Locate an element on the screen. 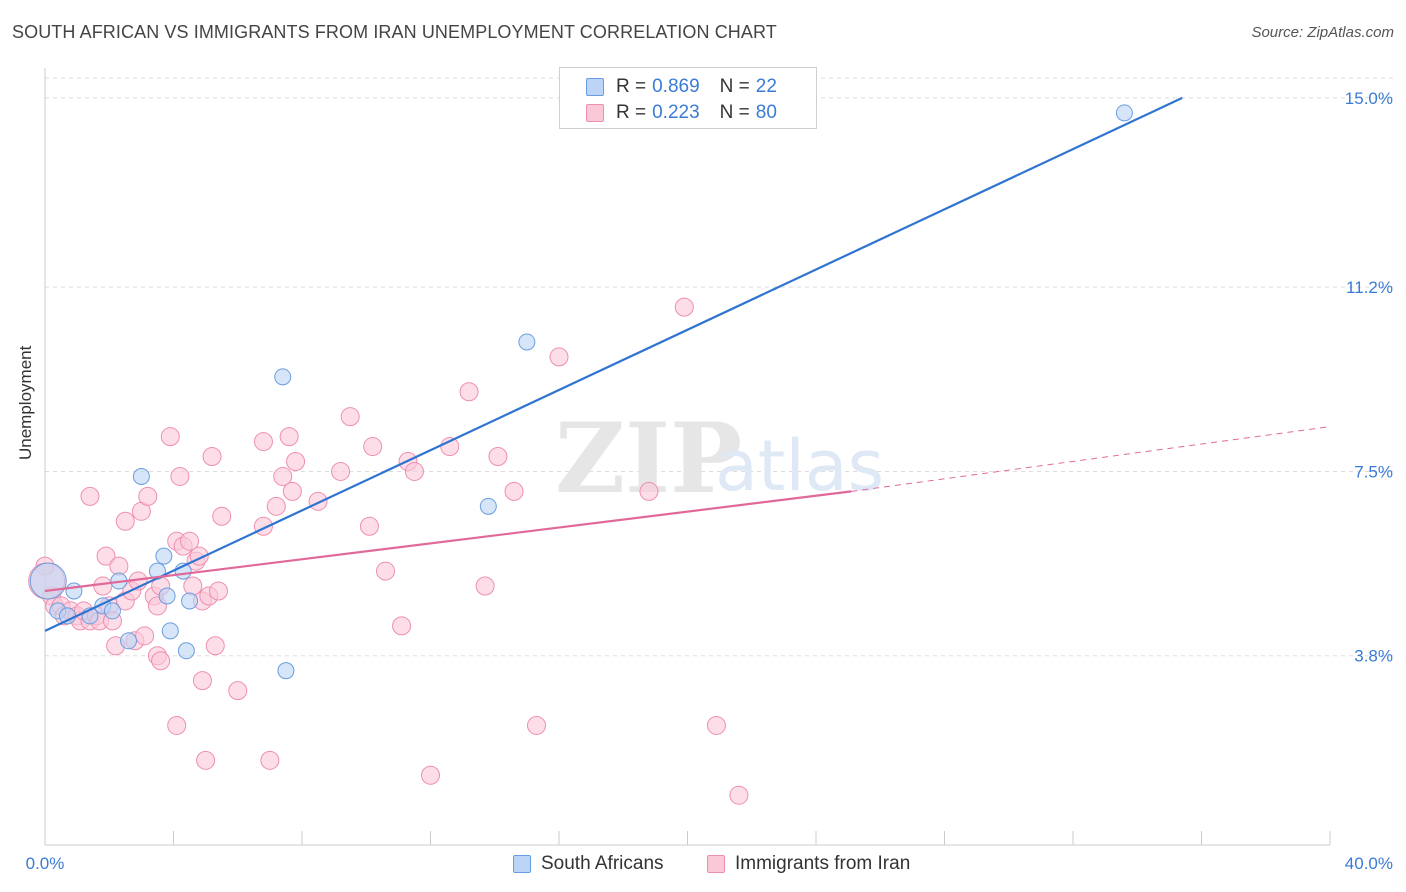 This screenshot has height=892, width=1406. legend-row-south-africans: R = 0.869 N = 22 is located at coordinates (681, 87).